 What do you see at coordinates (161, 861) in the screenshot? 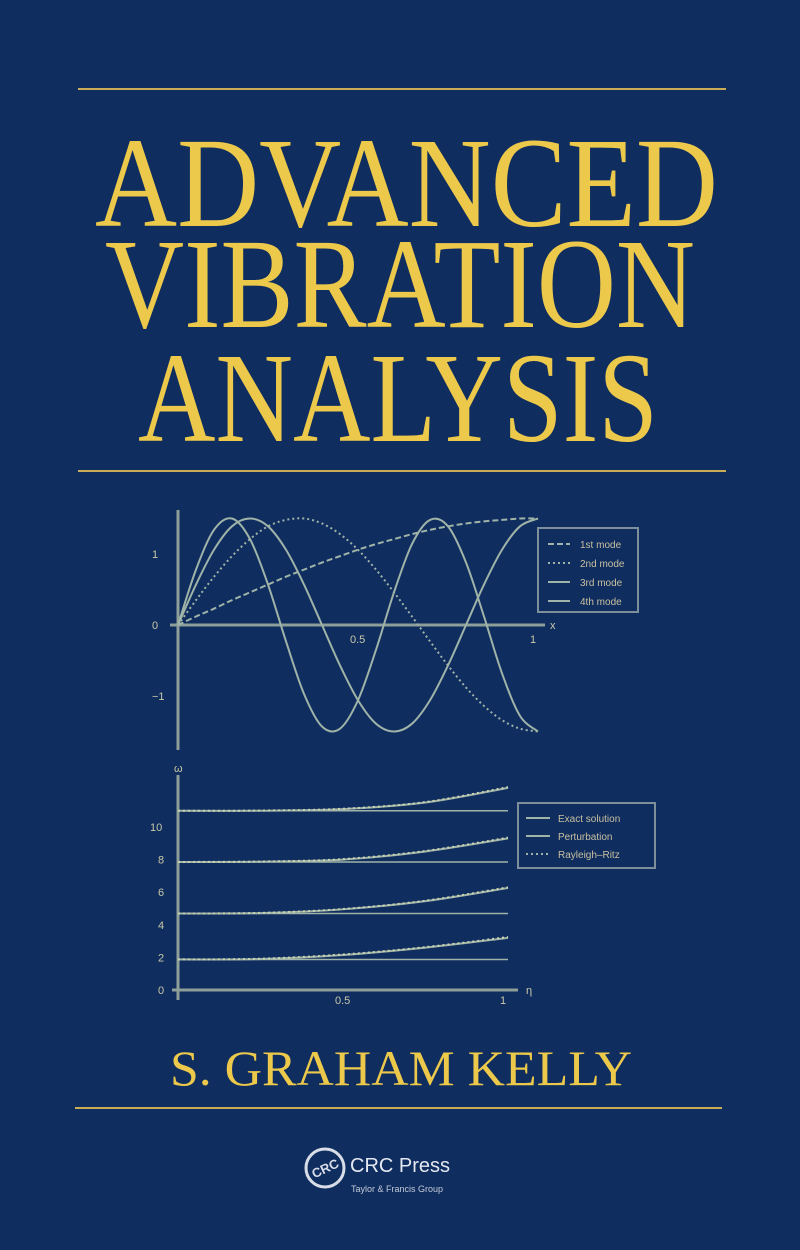
I see `y-tick-label: 8` at bounding box center [161, 861].